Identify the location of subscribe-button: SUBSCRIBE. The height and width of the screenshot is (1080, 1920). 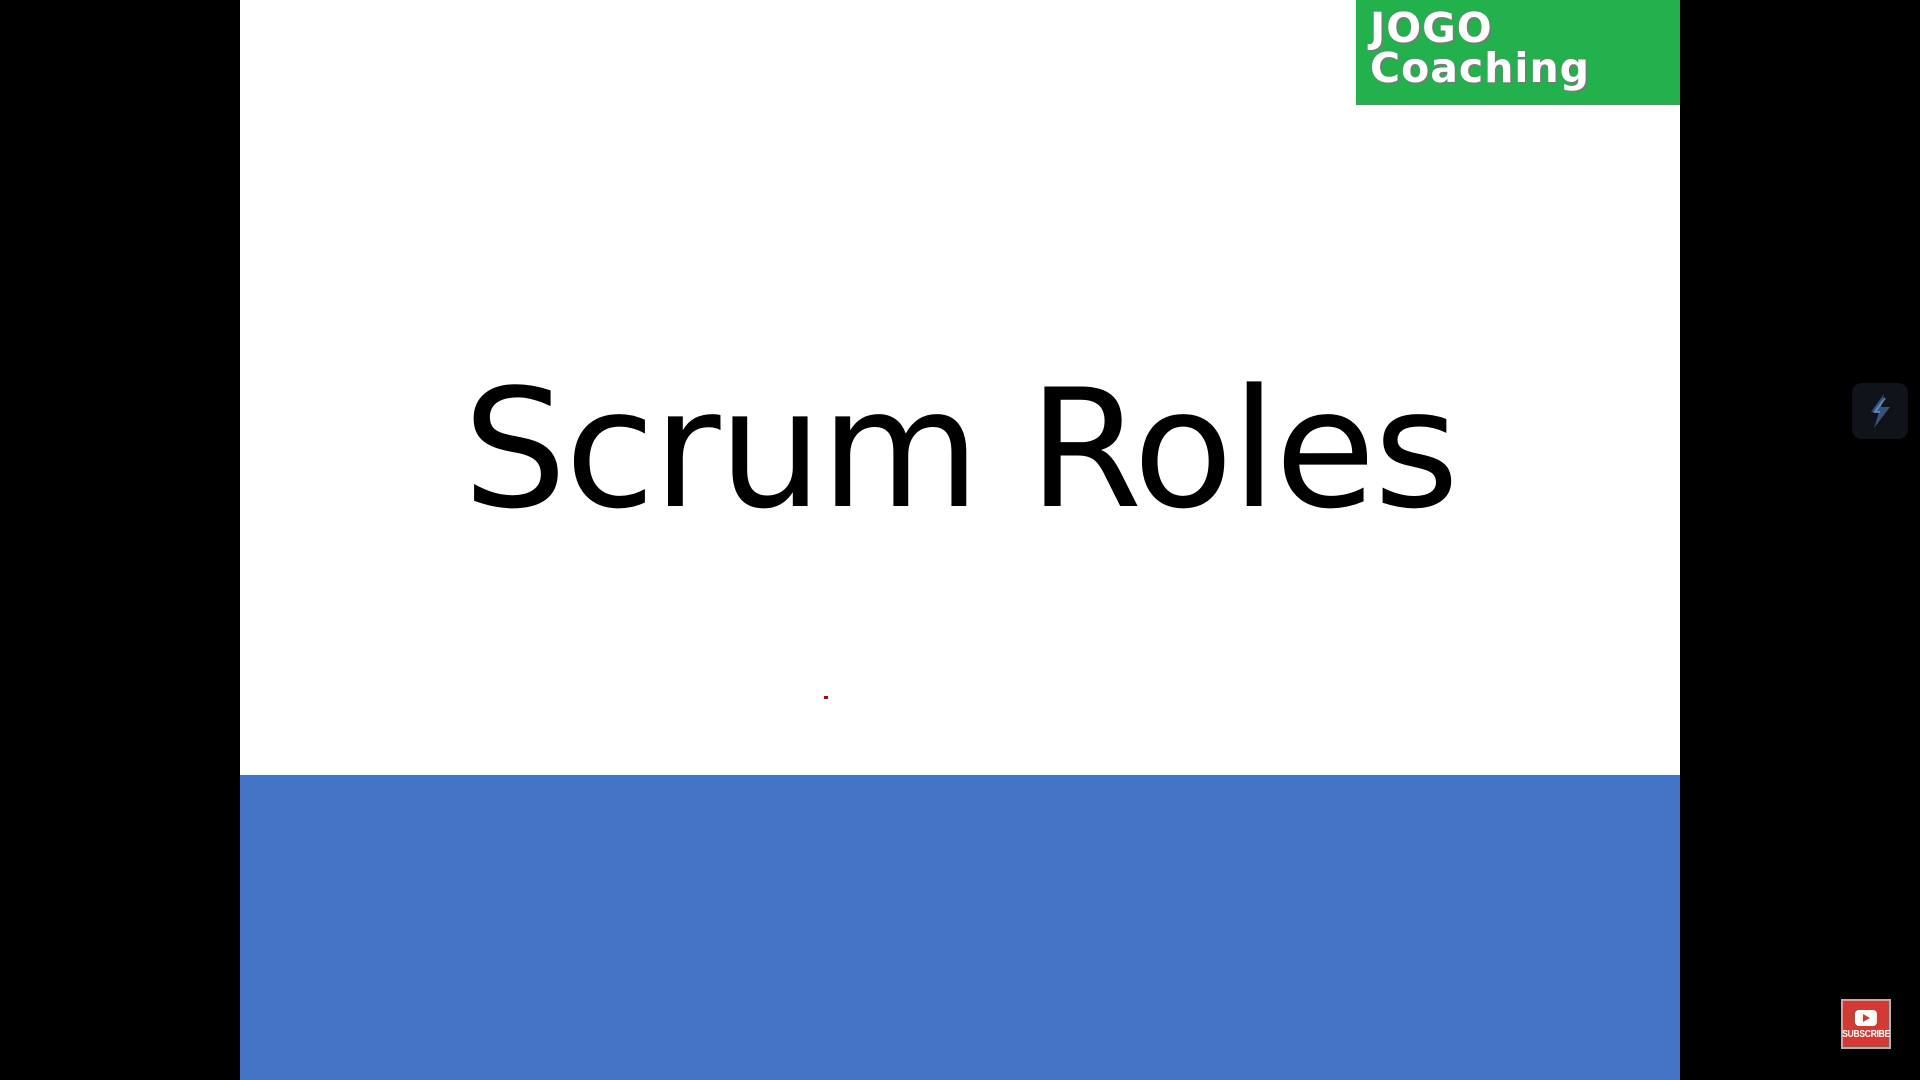
(1866, 1024).